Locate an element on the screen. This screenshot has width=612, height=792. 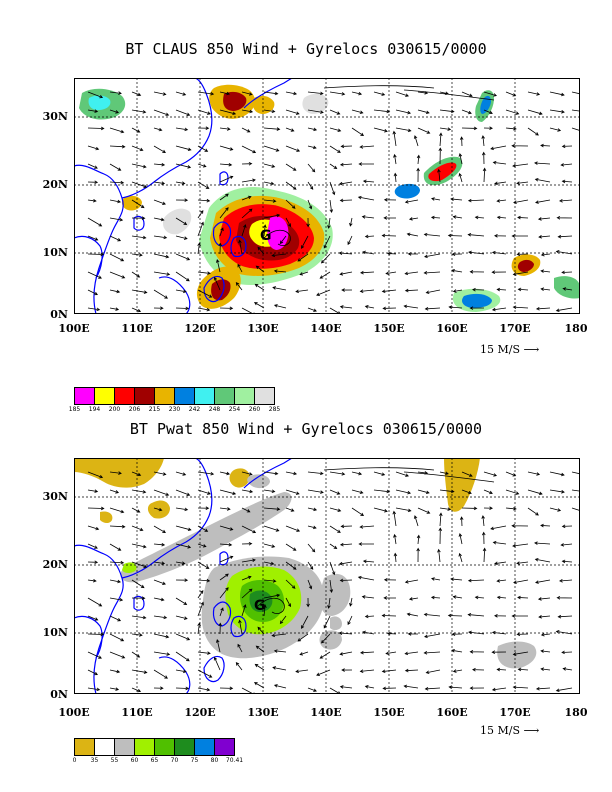
vector-ref-arrow-icon: ⟶ is located at coordinates (531, 349).